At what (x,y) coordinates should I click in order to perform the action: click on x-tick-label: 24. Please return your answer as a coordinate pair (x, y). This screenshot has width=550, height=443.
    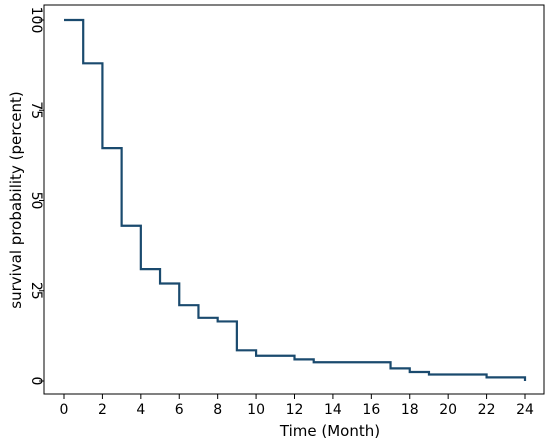
    Looking at the image, I should click on (525, 410).